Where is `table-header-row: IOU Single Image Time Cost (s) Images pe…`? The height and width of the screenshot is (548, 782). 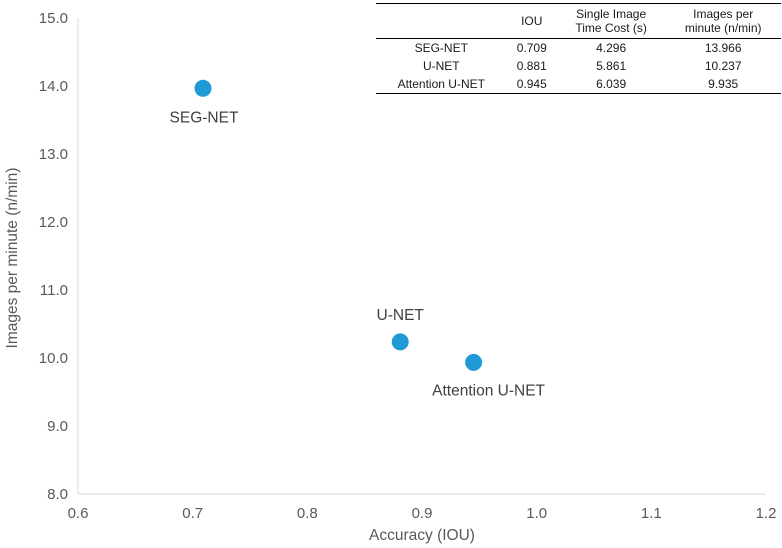
table-header-row: IOU Single Image Time Cost (s) Images pe… is located at coordinates (578, 21).